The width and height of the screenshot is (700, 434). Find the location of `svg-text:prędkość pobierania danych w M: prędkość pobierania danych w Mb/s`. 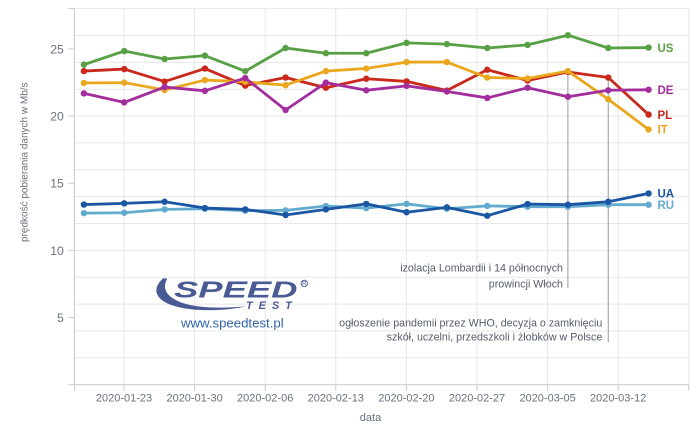

svg-text:prędkość pobierania danych w M: prędkość pobierania danych w Mb/s is located at coordinates (25, 162).